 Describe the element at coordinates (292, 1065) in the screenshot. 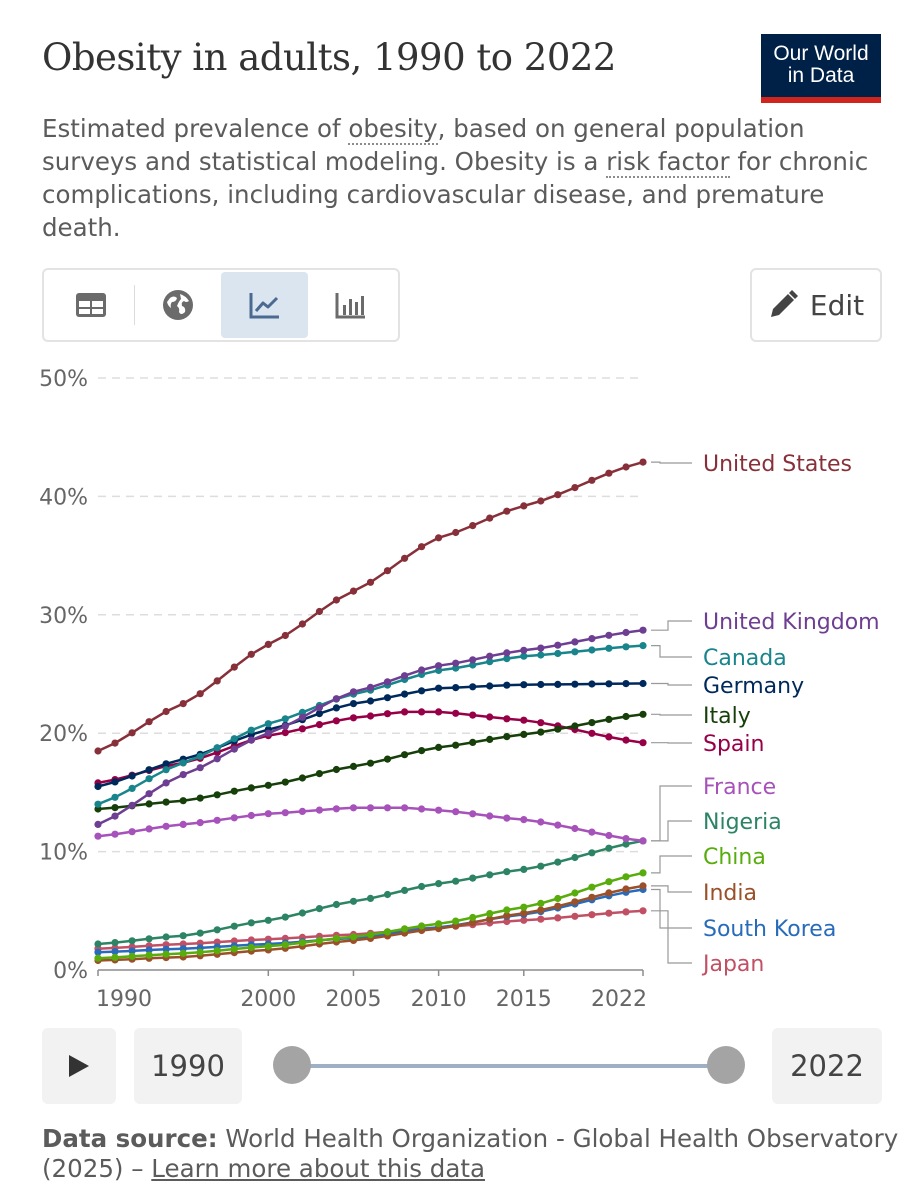

I see `timeline-start-handle` at that location.